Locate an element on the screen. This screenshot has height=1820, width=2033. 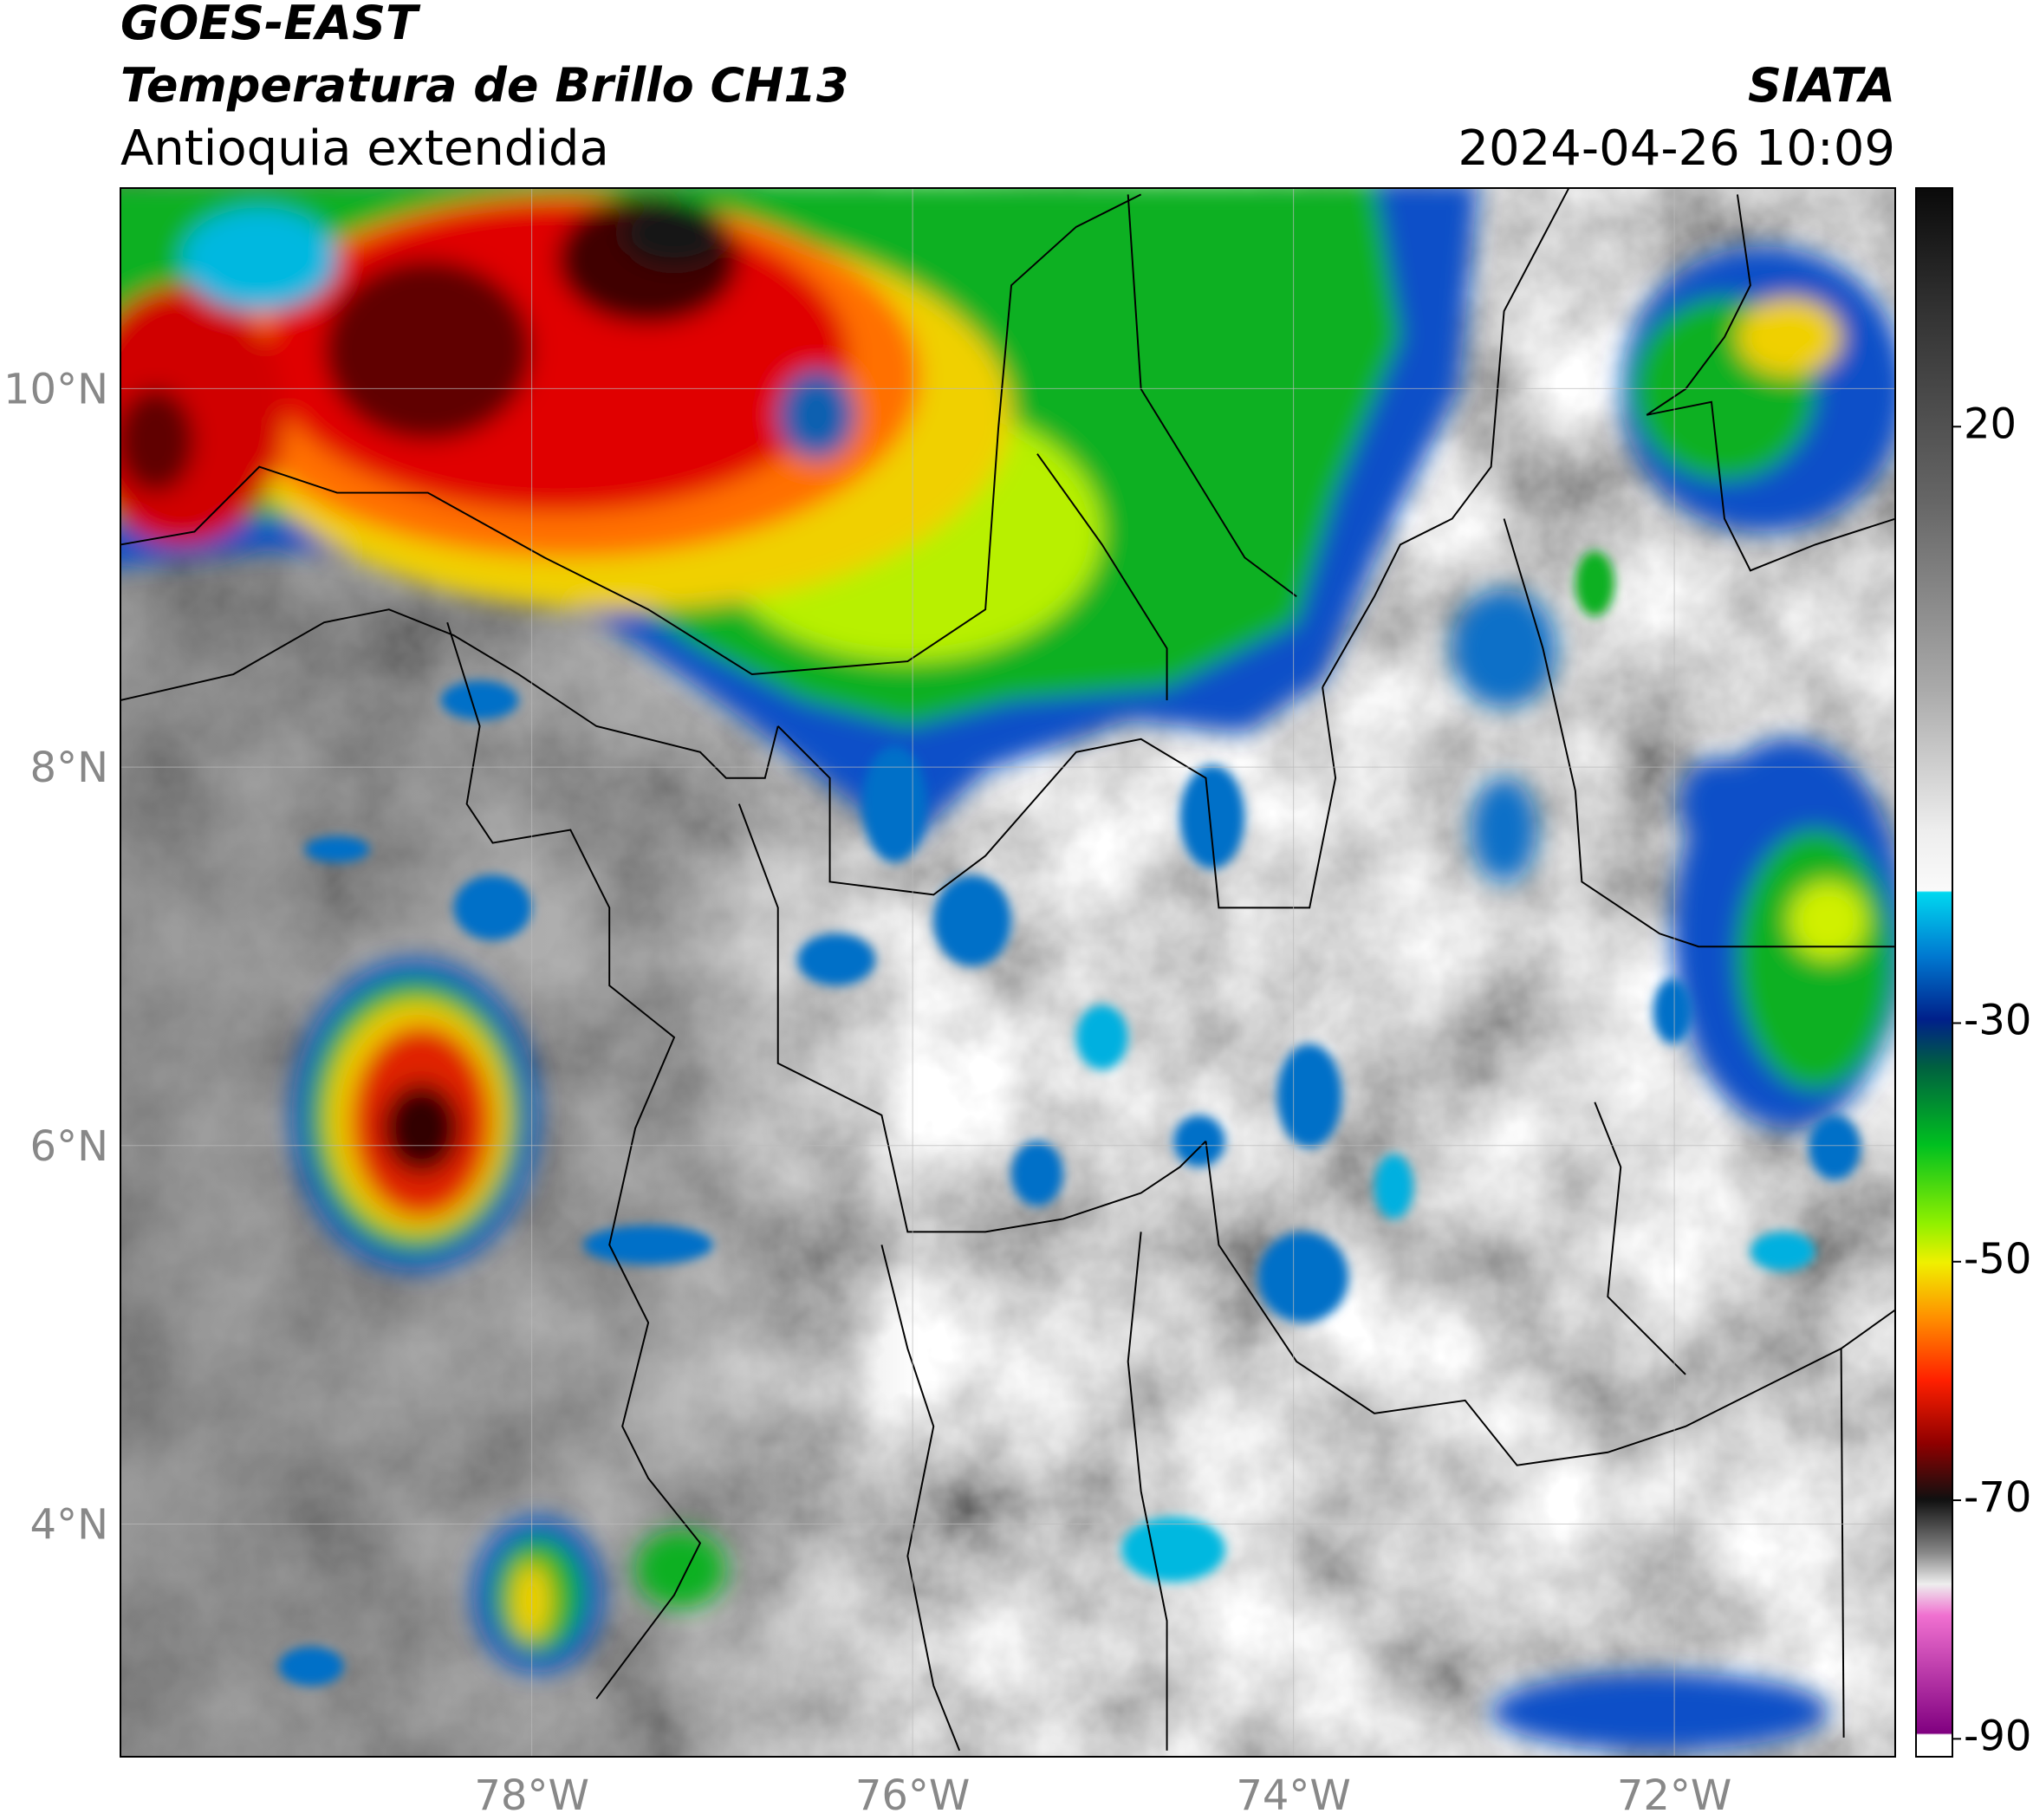
colorbar is located at coordinates (1934, 972).